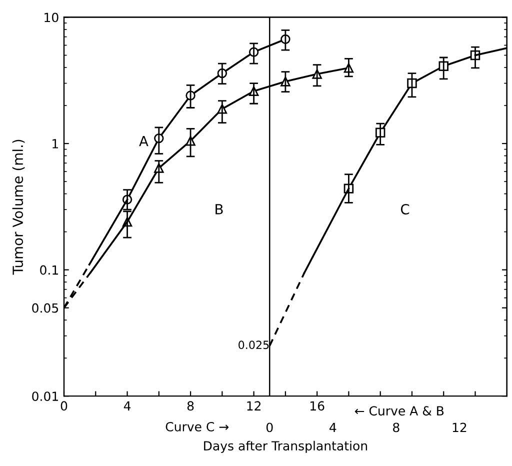 The height and width of the screenshot is (466, 512). Describe the element at coordinates (333, 427) in the screenshot. I see `x2-tick-label: 4` at that location.